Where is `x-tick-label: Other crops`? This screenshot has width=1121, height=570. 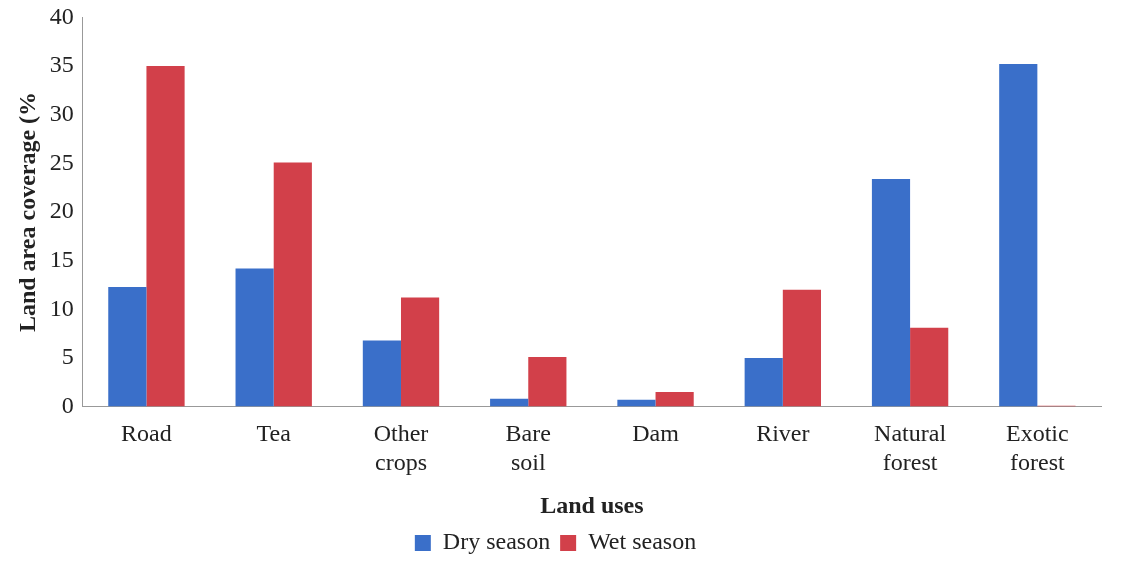 x-tick-label: Other crops is located at coordinates (401, 448).